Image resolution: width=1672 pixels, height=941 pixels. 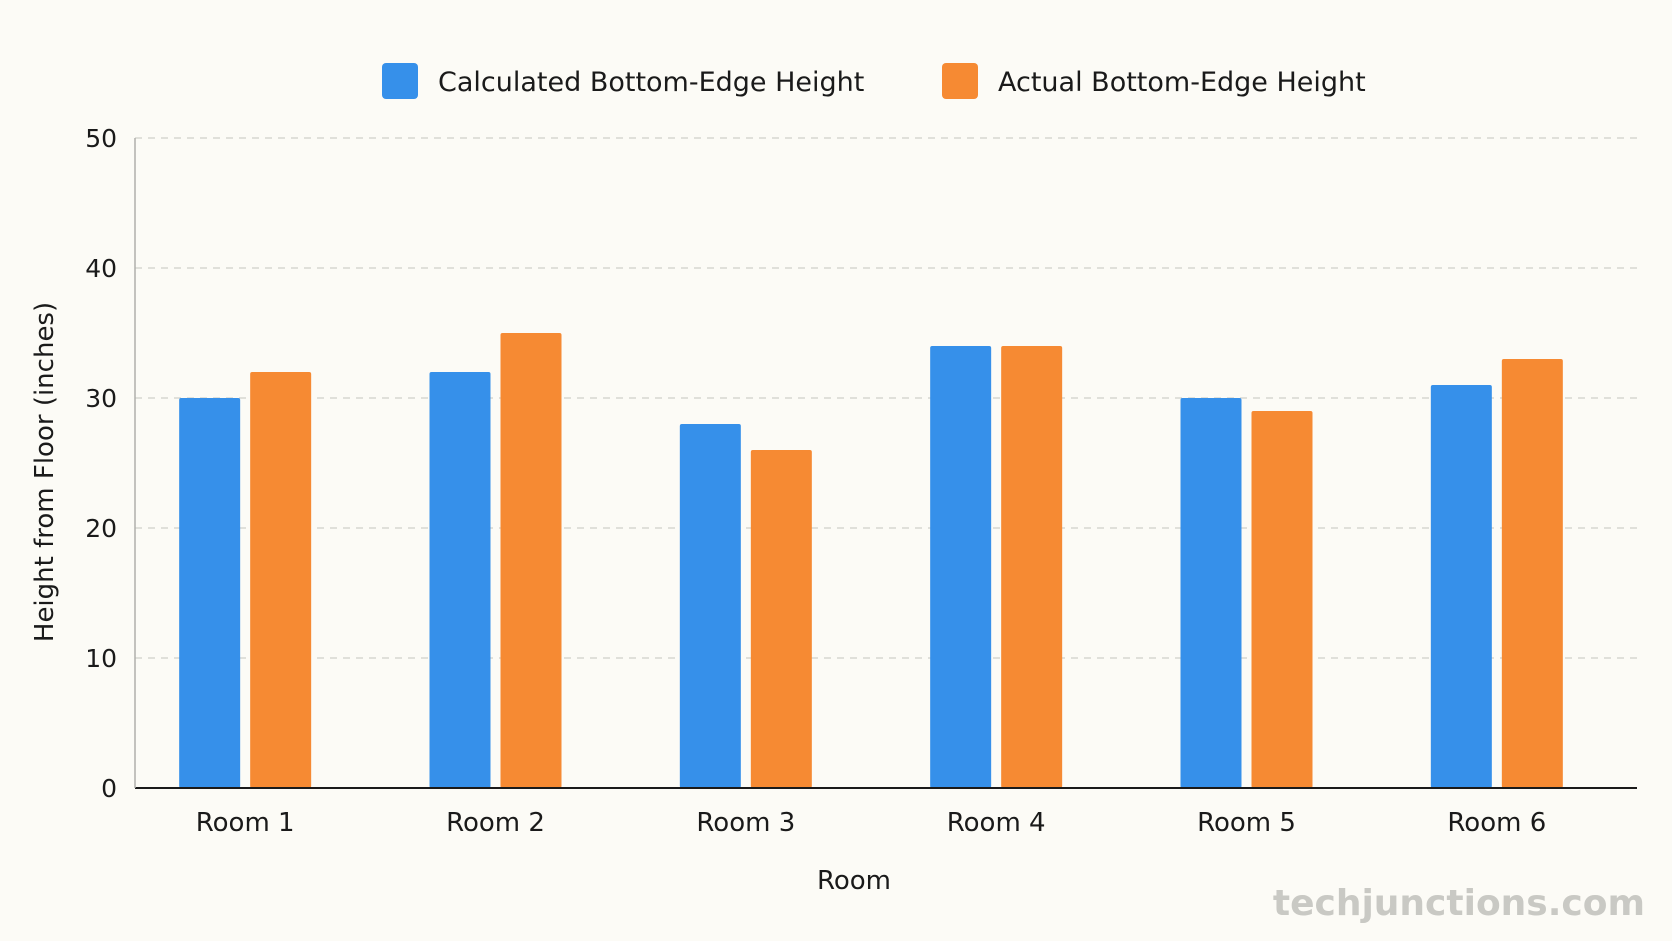 What do you see at coordinates (1459, 903) in the screenshot?
I see `watermark: techjunctions.com` at bounding box center [1459, 903].